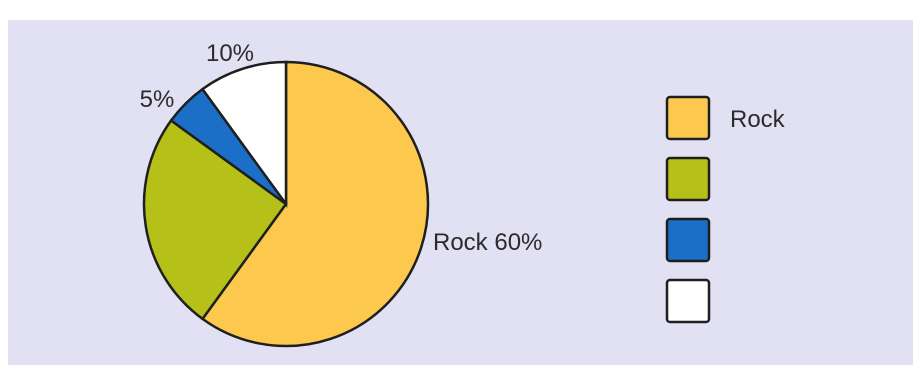  What do you see at coordinates (157, 99) in the screenshot?
I see `slice-label-3: 5%` at bounding box center [157, 99].